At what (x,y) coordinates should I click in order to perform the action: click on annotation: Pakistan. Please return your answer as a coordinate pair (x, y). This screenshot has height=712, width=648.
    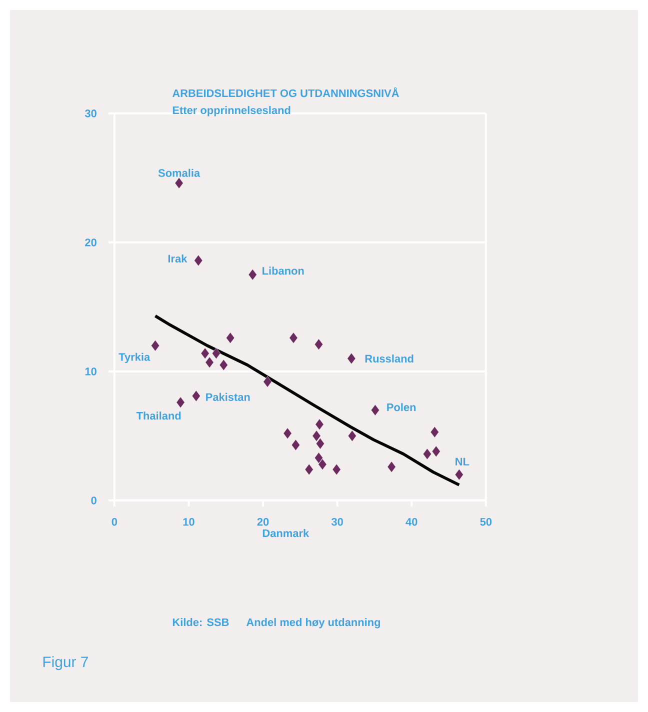
    Looking at the image, I should click on (228, 396).